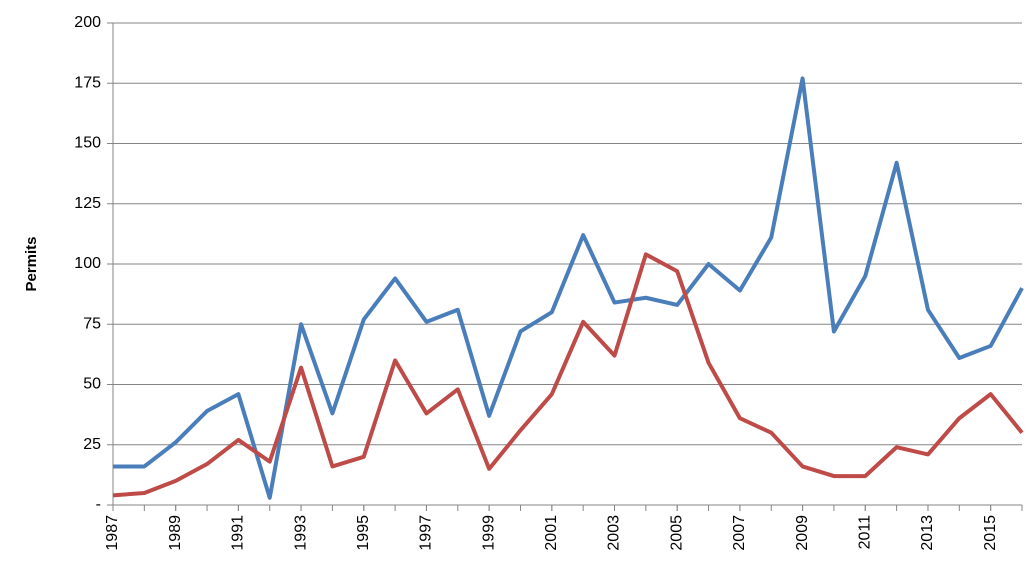 The width and height of the screenshot is (1029, 574). I want to click on x-tick-label: 2011, so click(864, 532).